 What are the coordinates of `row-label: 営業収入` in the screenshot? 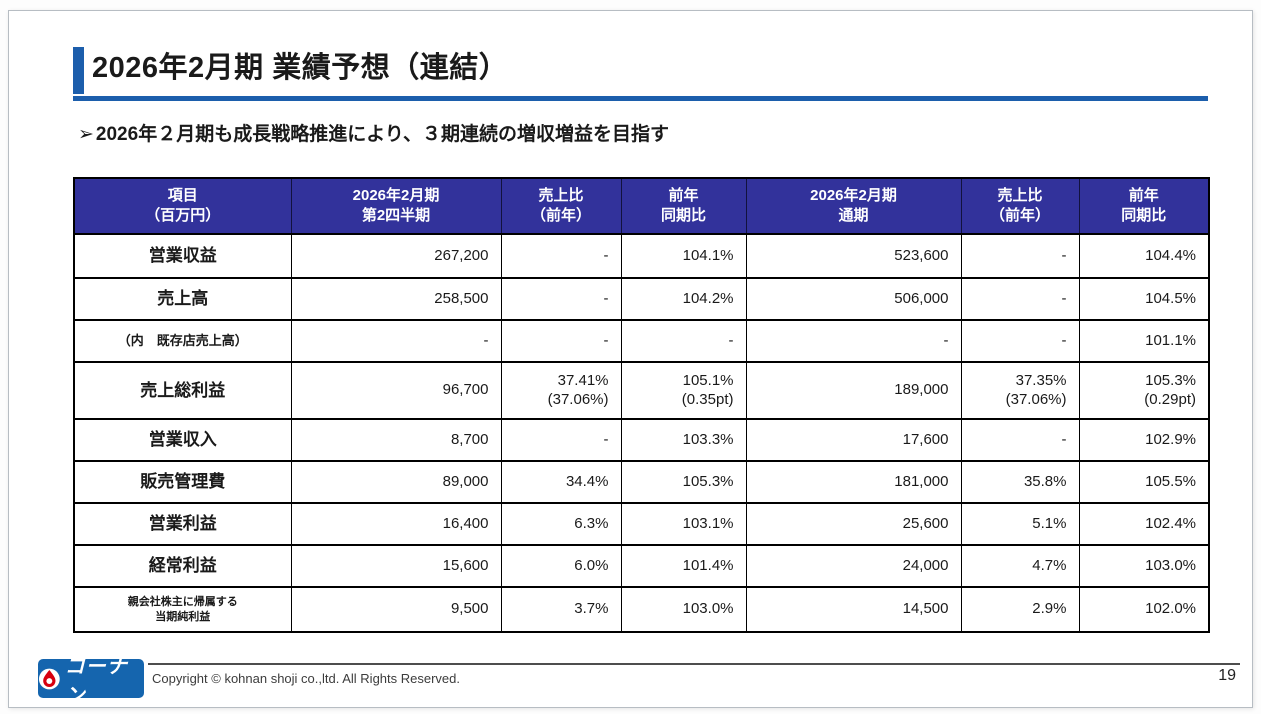 It's located at (182, 440).